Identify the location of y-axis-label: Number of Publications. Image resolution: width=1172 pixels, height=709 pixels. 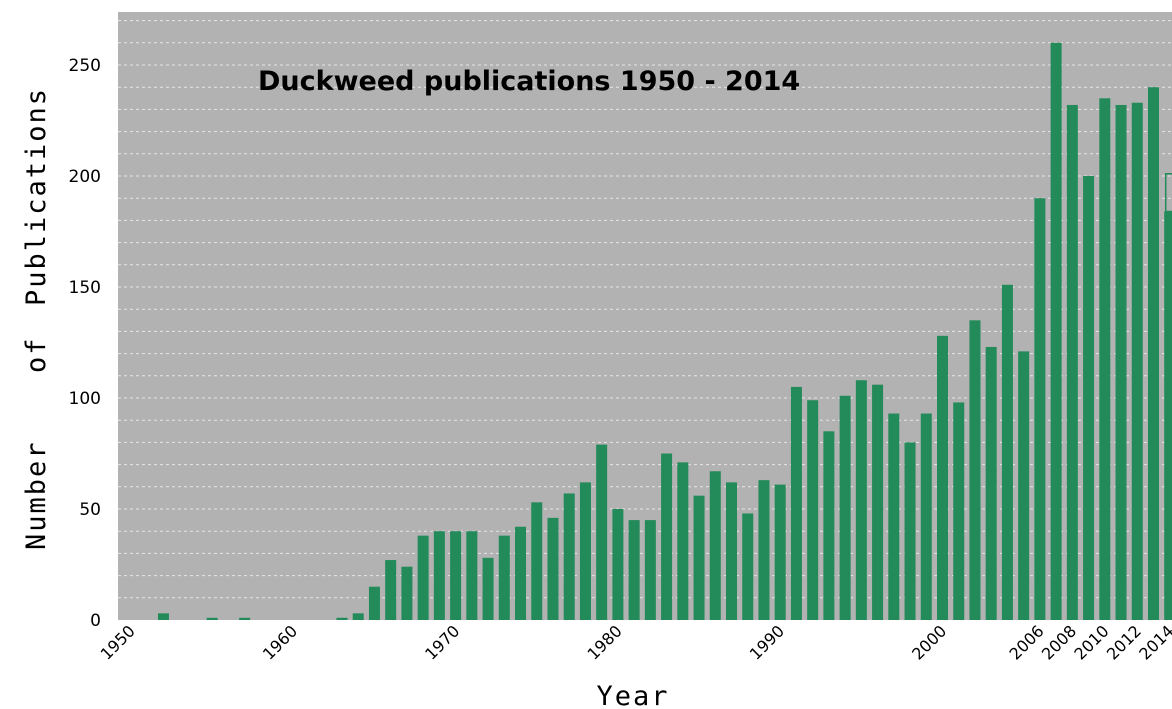
(36, 318).